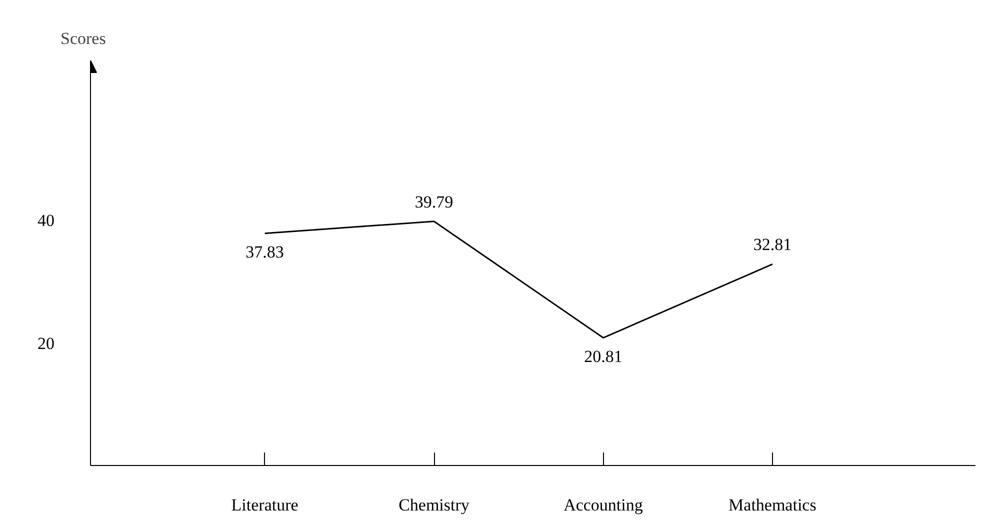 The width and height of the screenshot is (997, 526). Describe the element at coordinates (603, 356) in the screenshot. I see `data-label: 20.81` at that location.